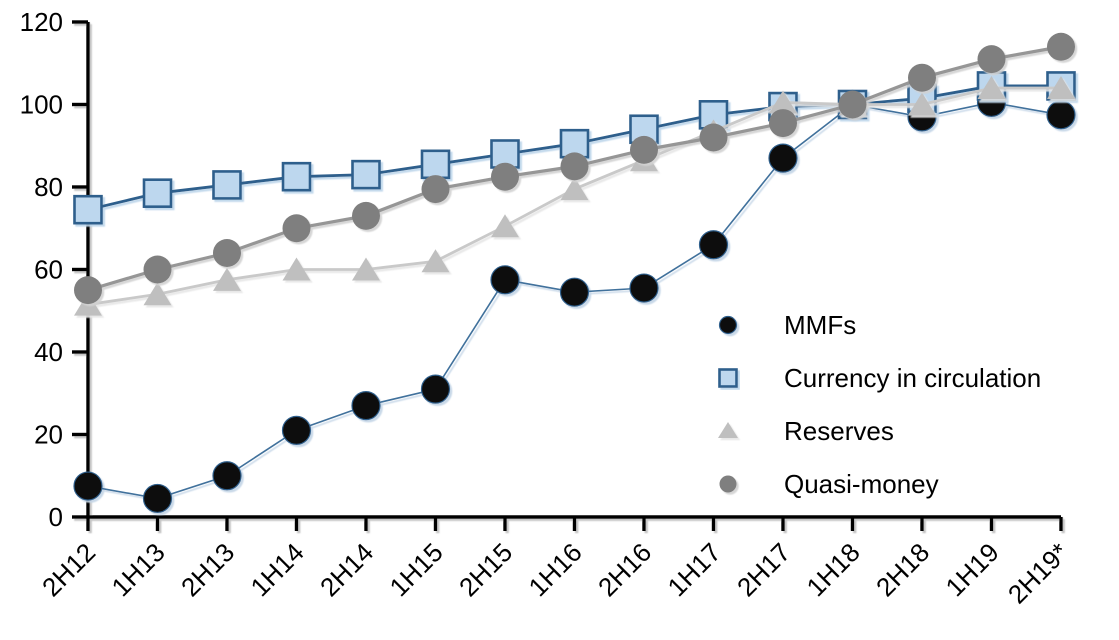  I want to click on legend-item-currency-in-circulation: Currency in circulation, so click(862, 378).